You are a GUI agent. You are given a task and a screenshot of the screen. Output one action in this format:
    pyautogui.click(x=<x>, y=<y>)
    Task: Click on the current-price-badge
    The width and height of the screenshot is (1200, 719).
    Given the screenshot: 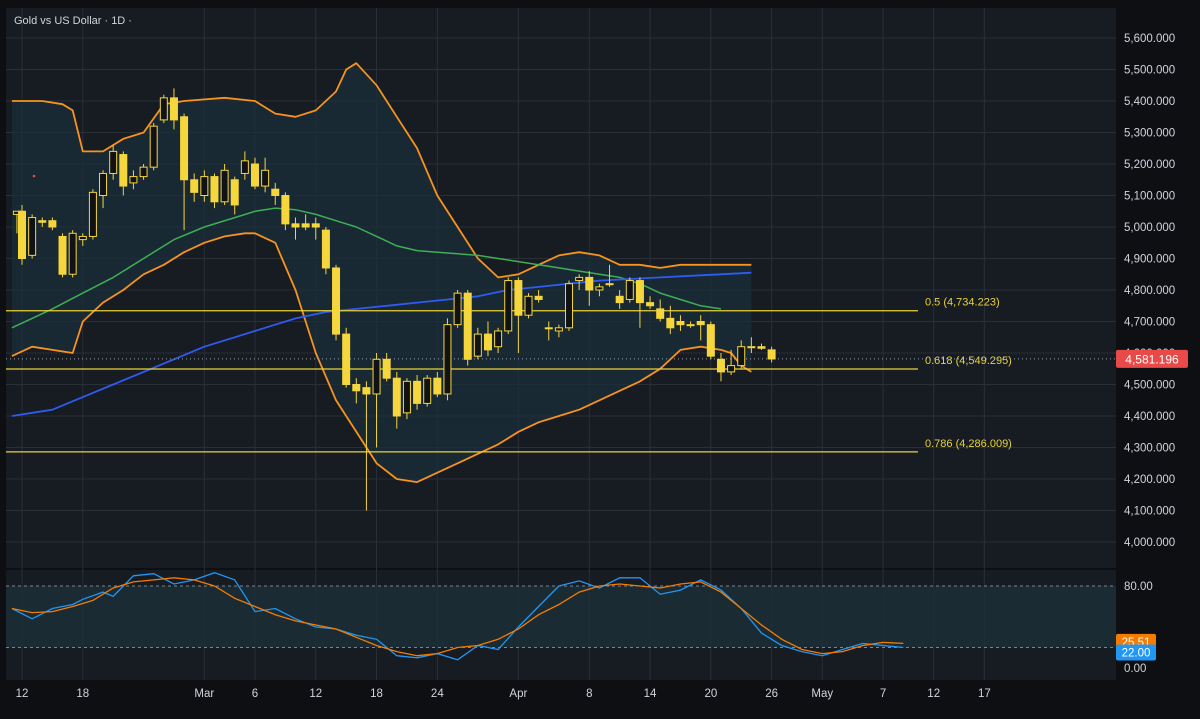 What is the action you would take?
    pyautogui.click(x=1152, y=358)
    